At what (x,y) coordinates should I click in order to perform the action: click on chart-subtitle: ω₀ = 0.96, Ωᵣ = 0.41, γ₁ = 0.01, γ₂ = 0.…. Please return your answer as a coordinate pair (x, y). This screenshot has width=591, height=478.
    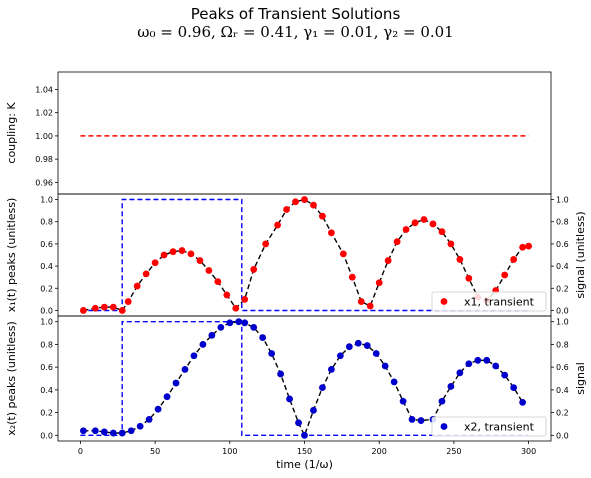
    Looking at the image, I should click on (295, 32).